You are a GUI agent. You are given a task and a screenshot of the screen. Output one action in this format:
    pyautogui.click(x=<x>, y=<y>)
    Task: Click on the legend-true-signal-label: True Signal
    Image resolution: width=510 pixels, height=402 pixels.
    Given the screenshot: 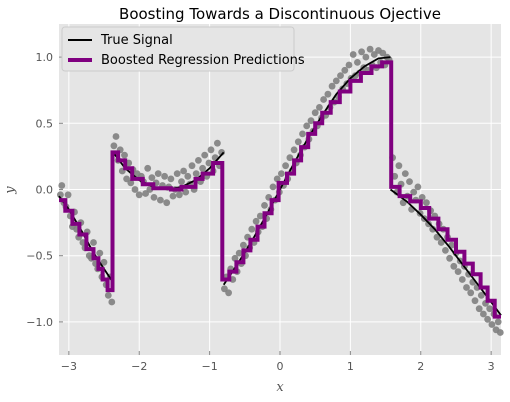 What is the action you would take?
    pyautogui.click(x=136, y=40)
    